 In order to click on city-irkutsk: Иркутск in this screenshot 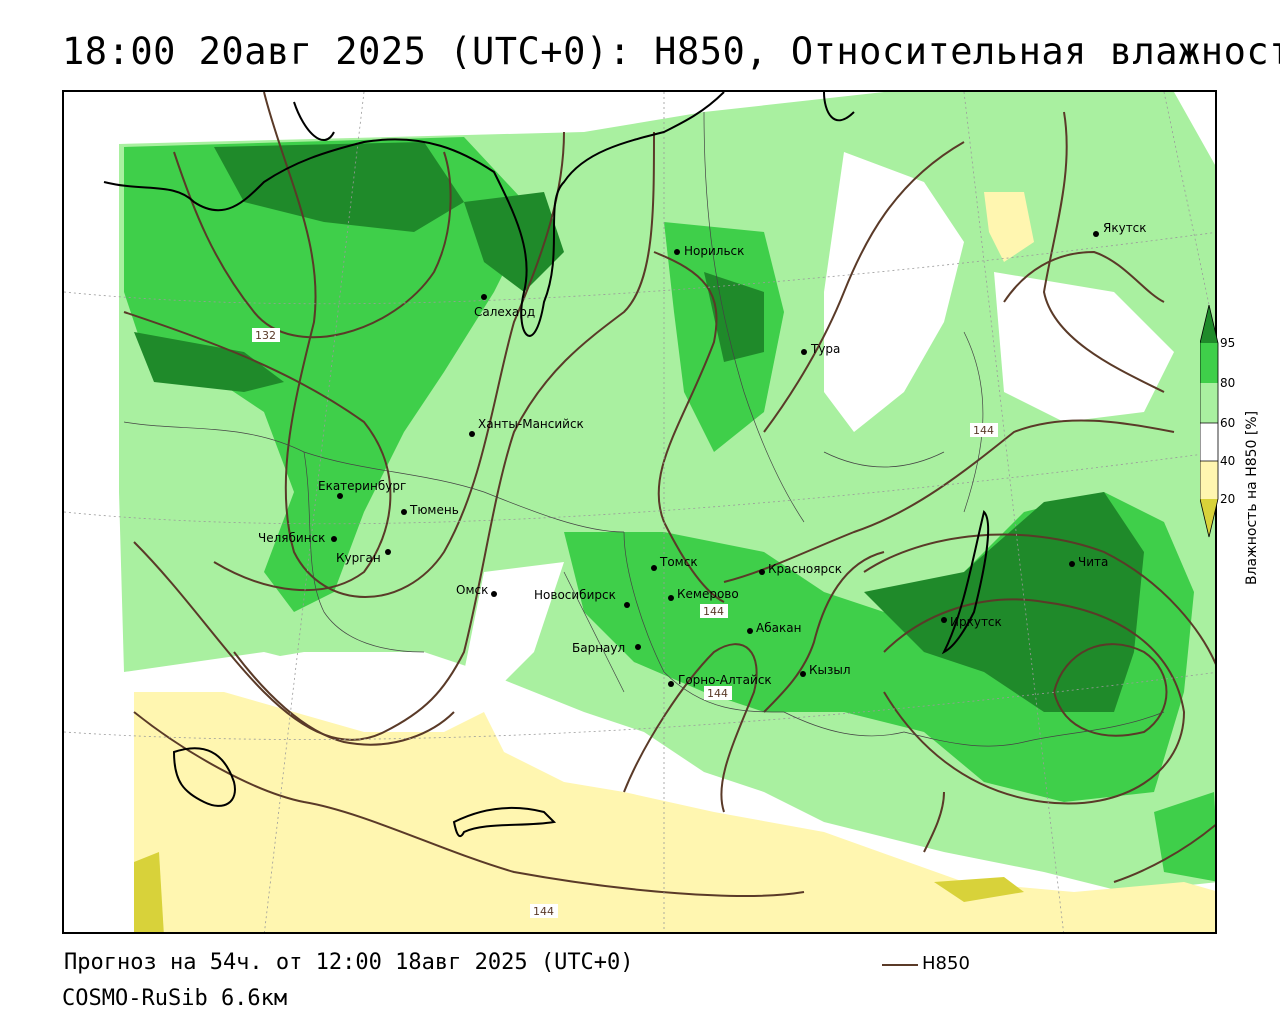, I will do `click(971, 622)`.